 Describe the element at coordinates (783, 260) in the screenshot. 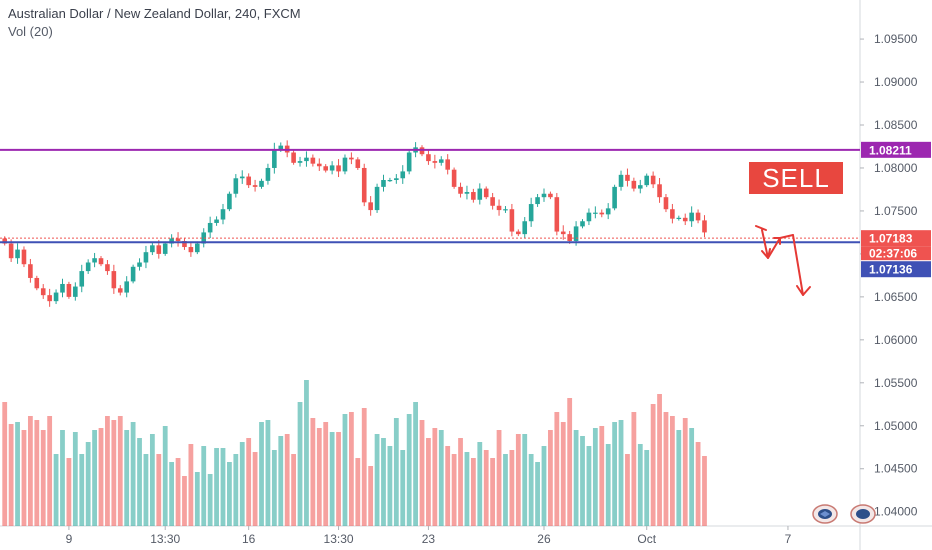

I see `projection-arrows` at that location.